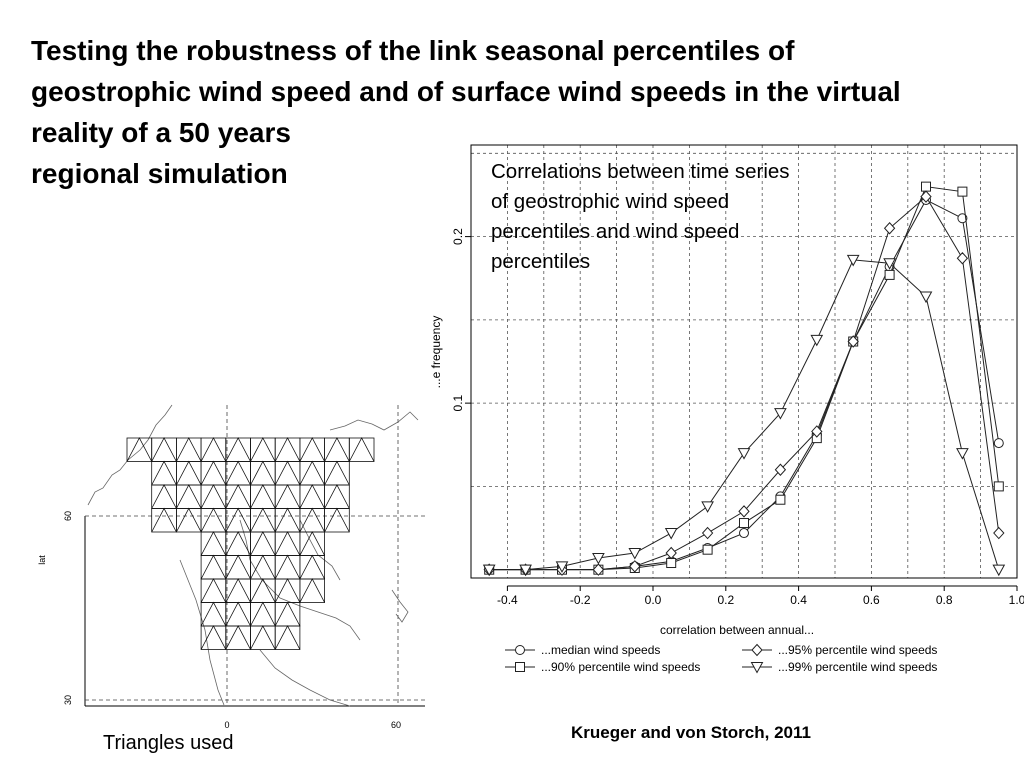 Image resolution: width=1024 pixels, height=768 pixels. What do you see at coordinates (600, 650) in the screenshot?
I see `legend-label: ...median wind speeds` at bounding box center [600, 650].